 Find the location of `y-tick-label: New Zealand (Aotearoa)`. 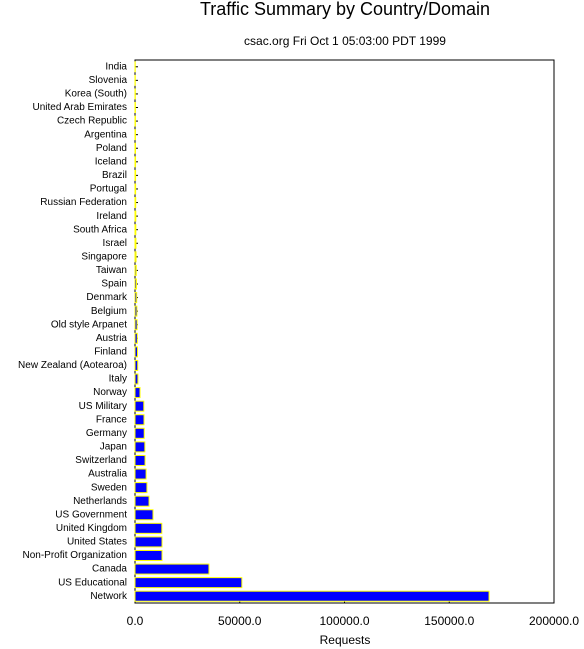

y-tick-label: New Zealand (Aotearoa) is located at coordinates (72, 365).